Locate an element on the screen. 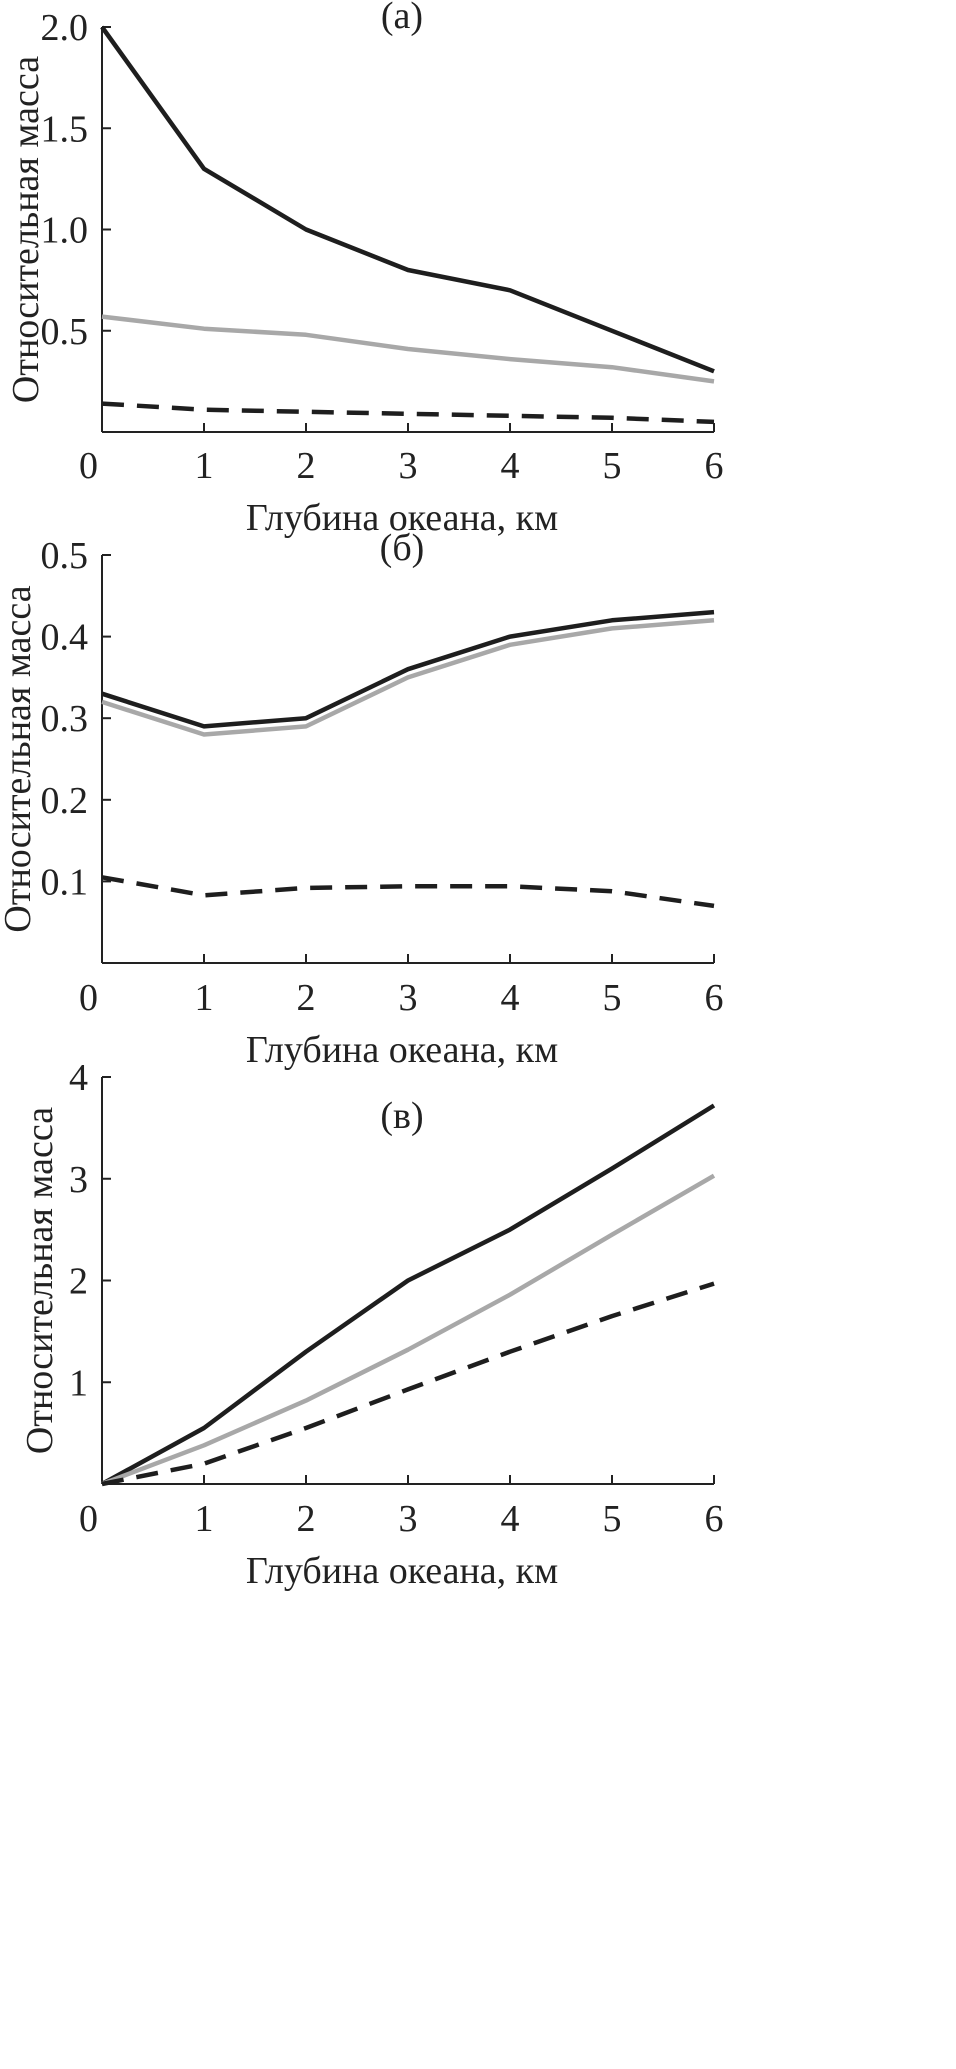  y-tick-label: 2.0 is located at coordinates (65, 28).